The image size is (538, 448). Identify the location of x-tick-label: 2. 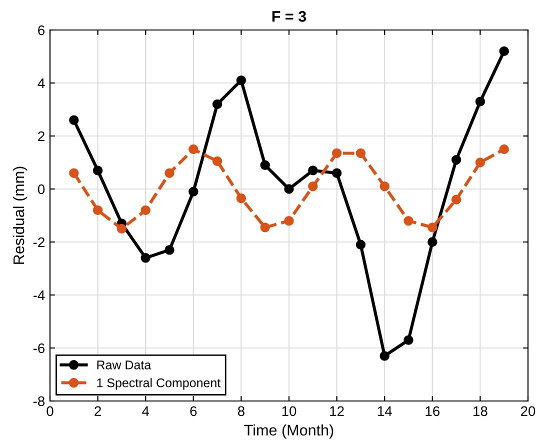
(97, 411).